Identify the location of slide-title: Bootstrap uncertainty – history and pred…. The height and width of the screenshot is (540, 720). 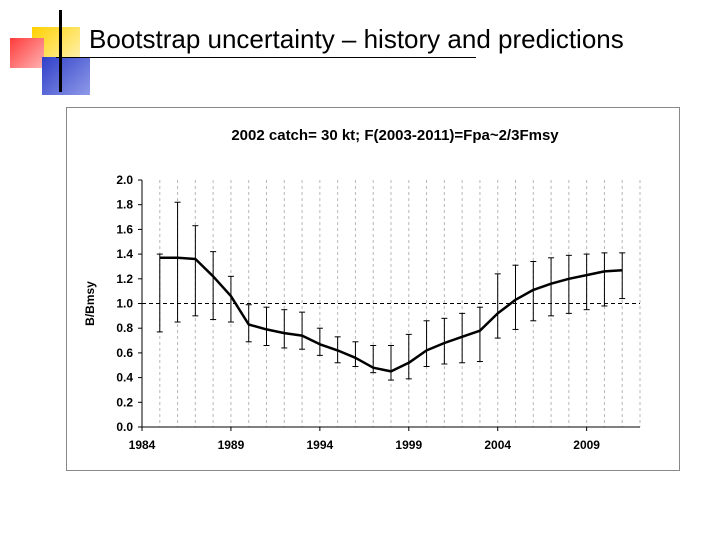
(356, 39).